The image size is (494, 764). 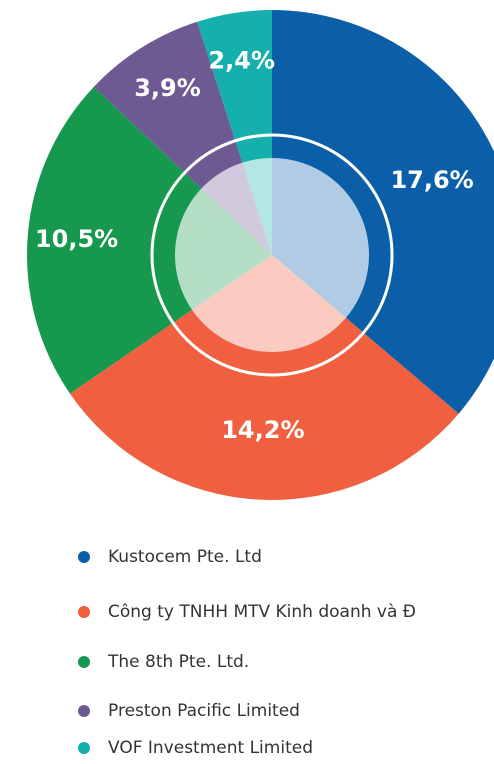 What do you see at coordinates (178, 662) in the screenshot?
I see `legend-label: The 8th Pte. Ltd.` at bounding box center [178, 662].